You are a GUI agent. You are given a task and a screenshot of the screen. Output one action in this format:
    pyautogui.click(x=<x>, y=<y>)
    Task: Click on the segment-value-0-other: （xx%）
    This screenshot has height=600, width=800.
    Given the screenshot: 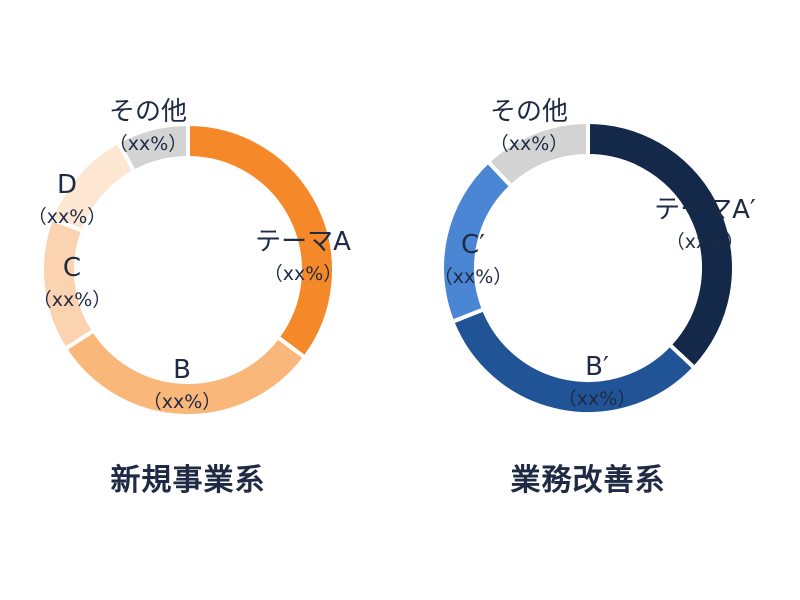 What is the action you would take?
    pyautogui.click(x=148, y=144)
    